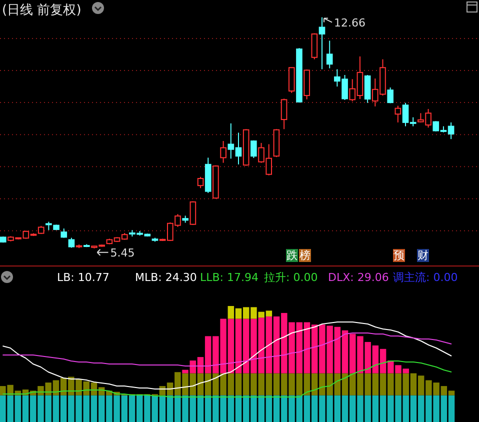 The height and width of the screenshot is (422, 479). What do you see at coordinates (229, 277) in the screenshot?
I see `text: LLB: 17.94` at bounding box center [229, 277].